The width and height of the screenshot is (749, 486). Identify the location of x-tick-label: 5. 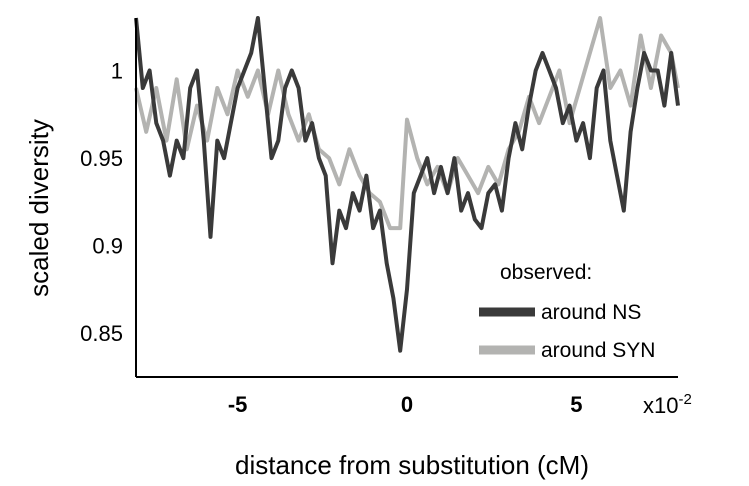
(576, 404).